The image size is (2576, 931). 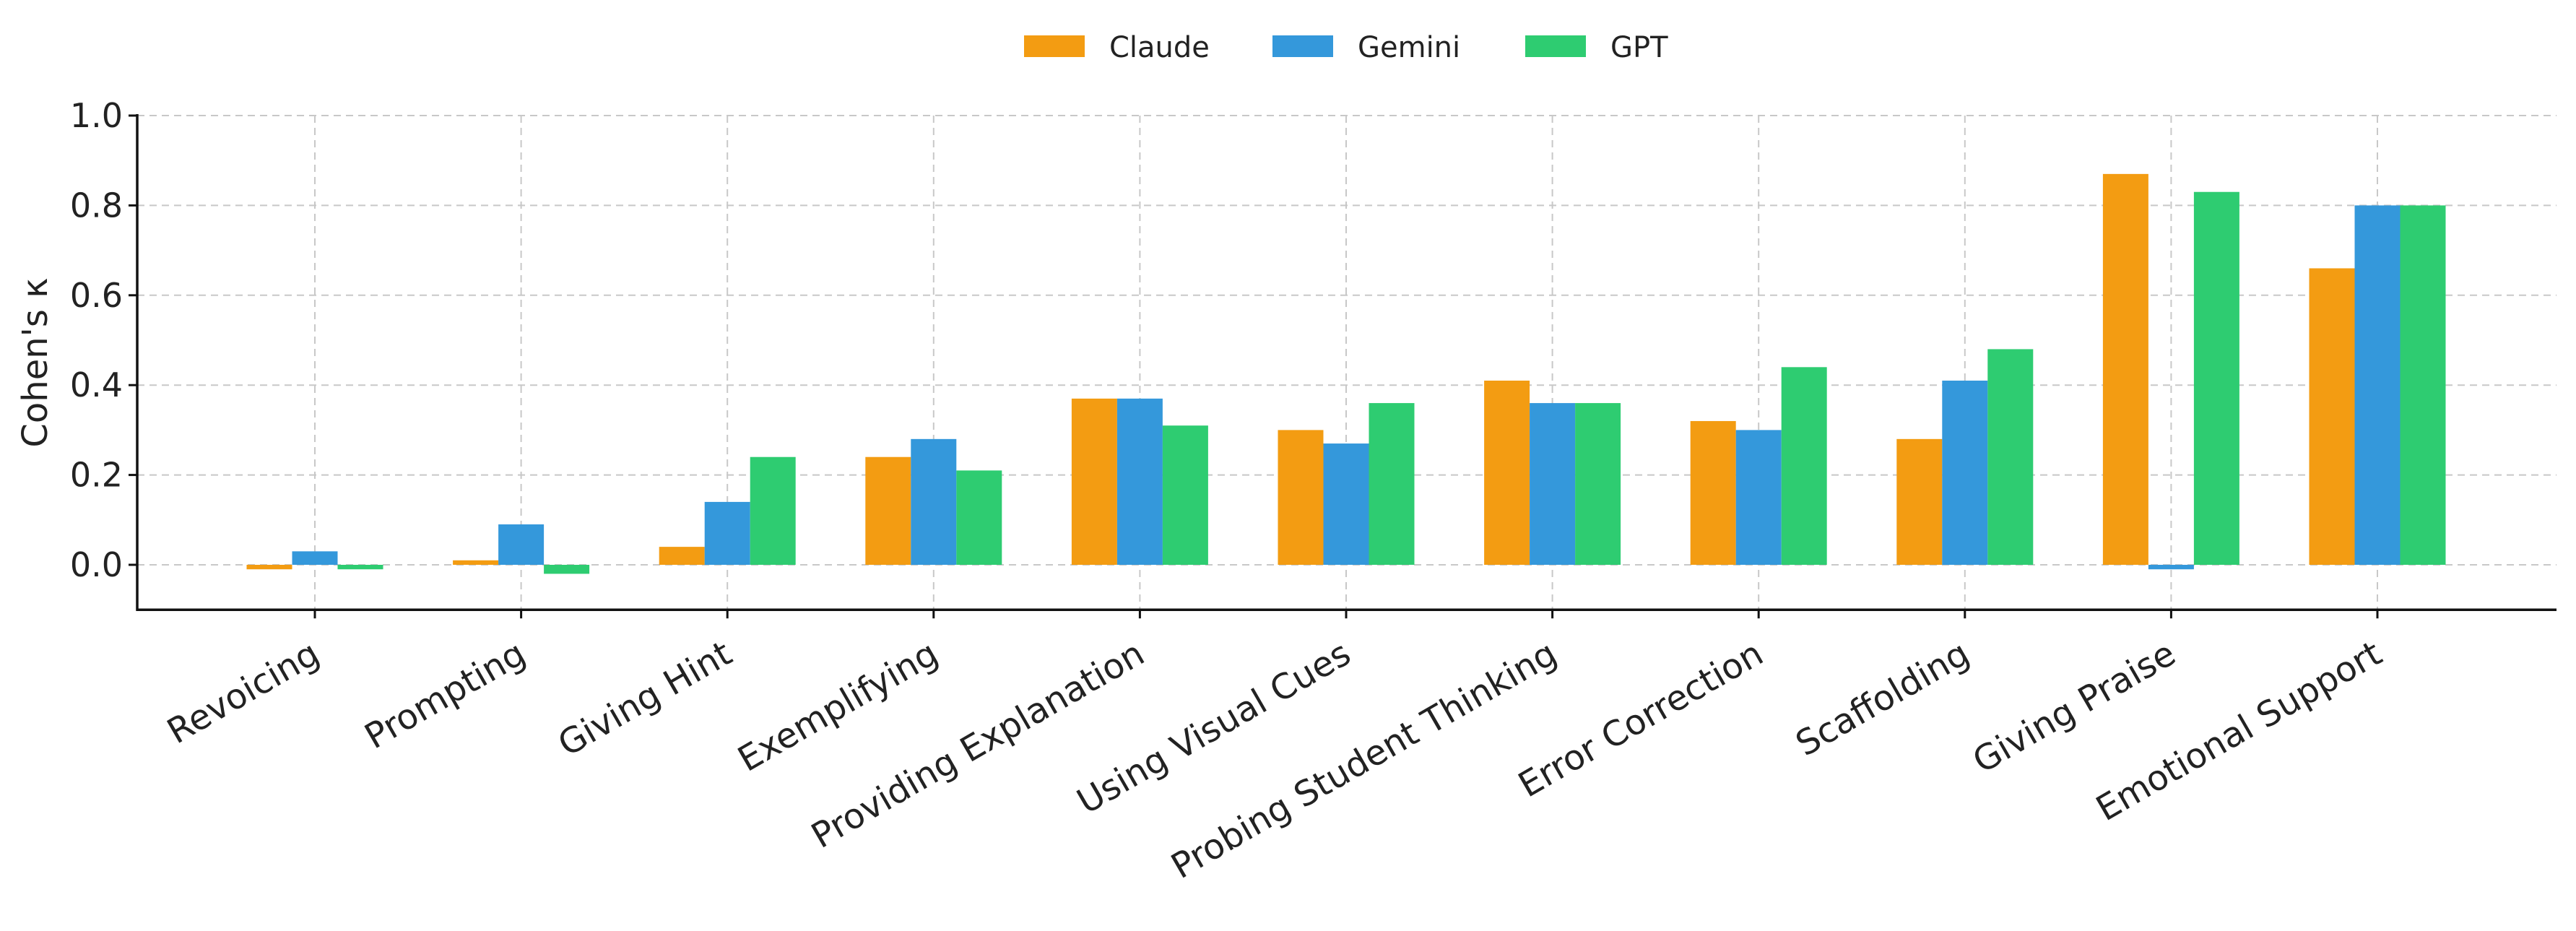 What do you see at coordinates (96, 295) in the screenshot?
I see `y-tick-label: 0.6` at bounding box center [96, 295].